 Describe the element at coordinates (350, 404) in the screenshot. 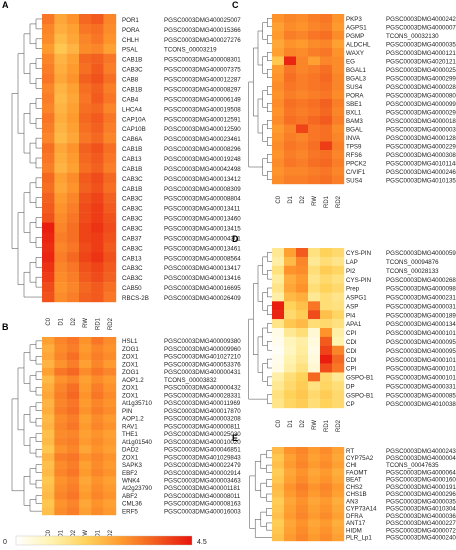

I see `row-gene-label: CP` at that location.